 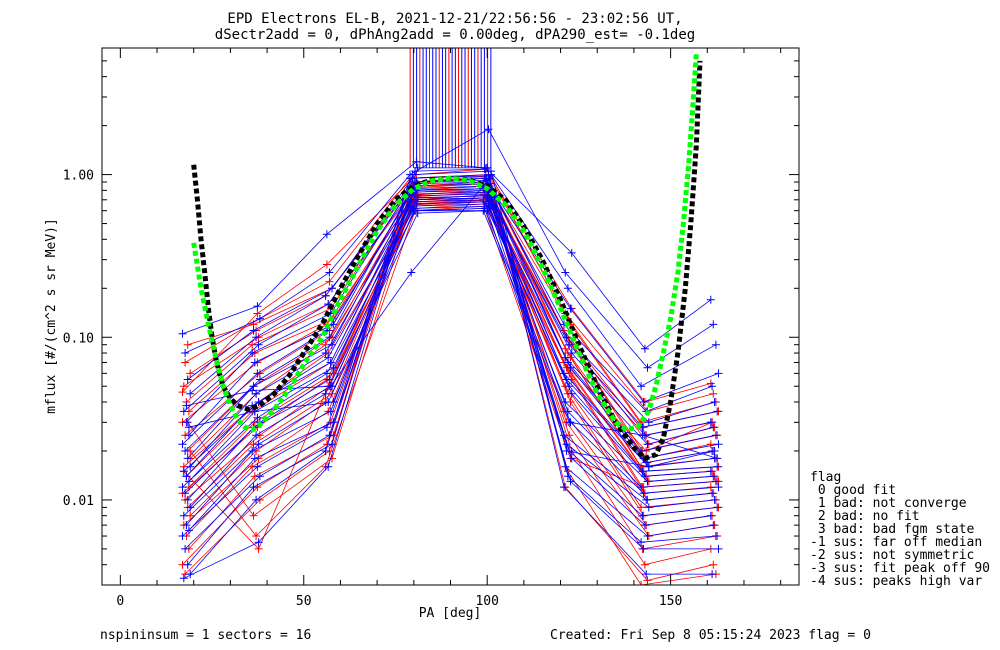 What do you see at coordinates (78, 176) in the screenshot?
I see `y-tick-label: 1.00` at bounding box center [78, 176].